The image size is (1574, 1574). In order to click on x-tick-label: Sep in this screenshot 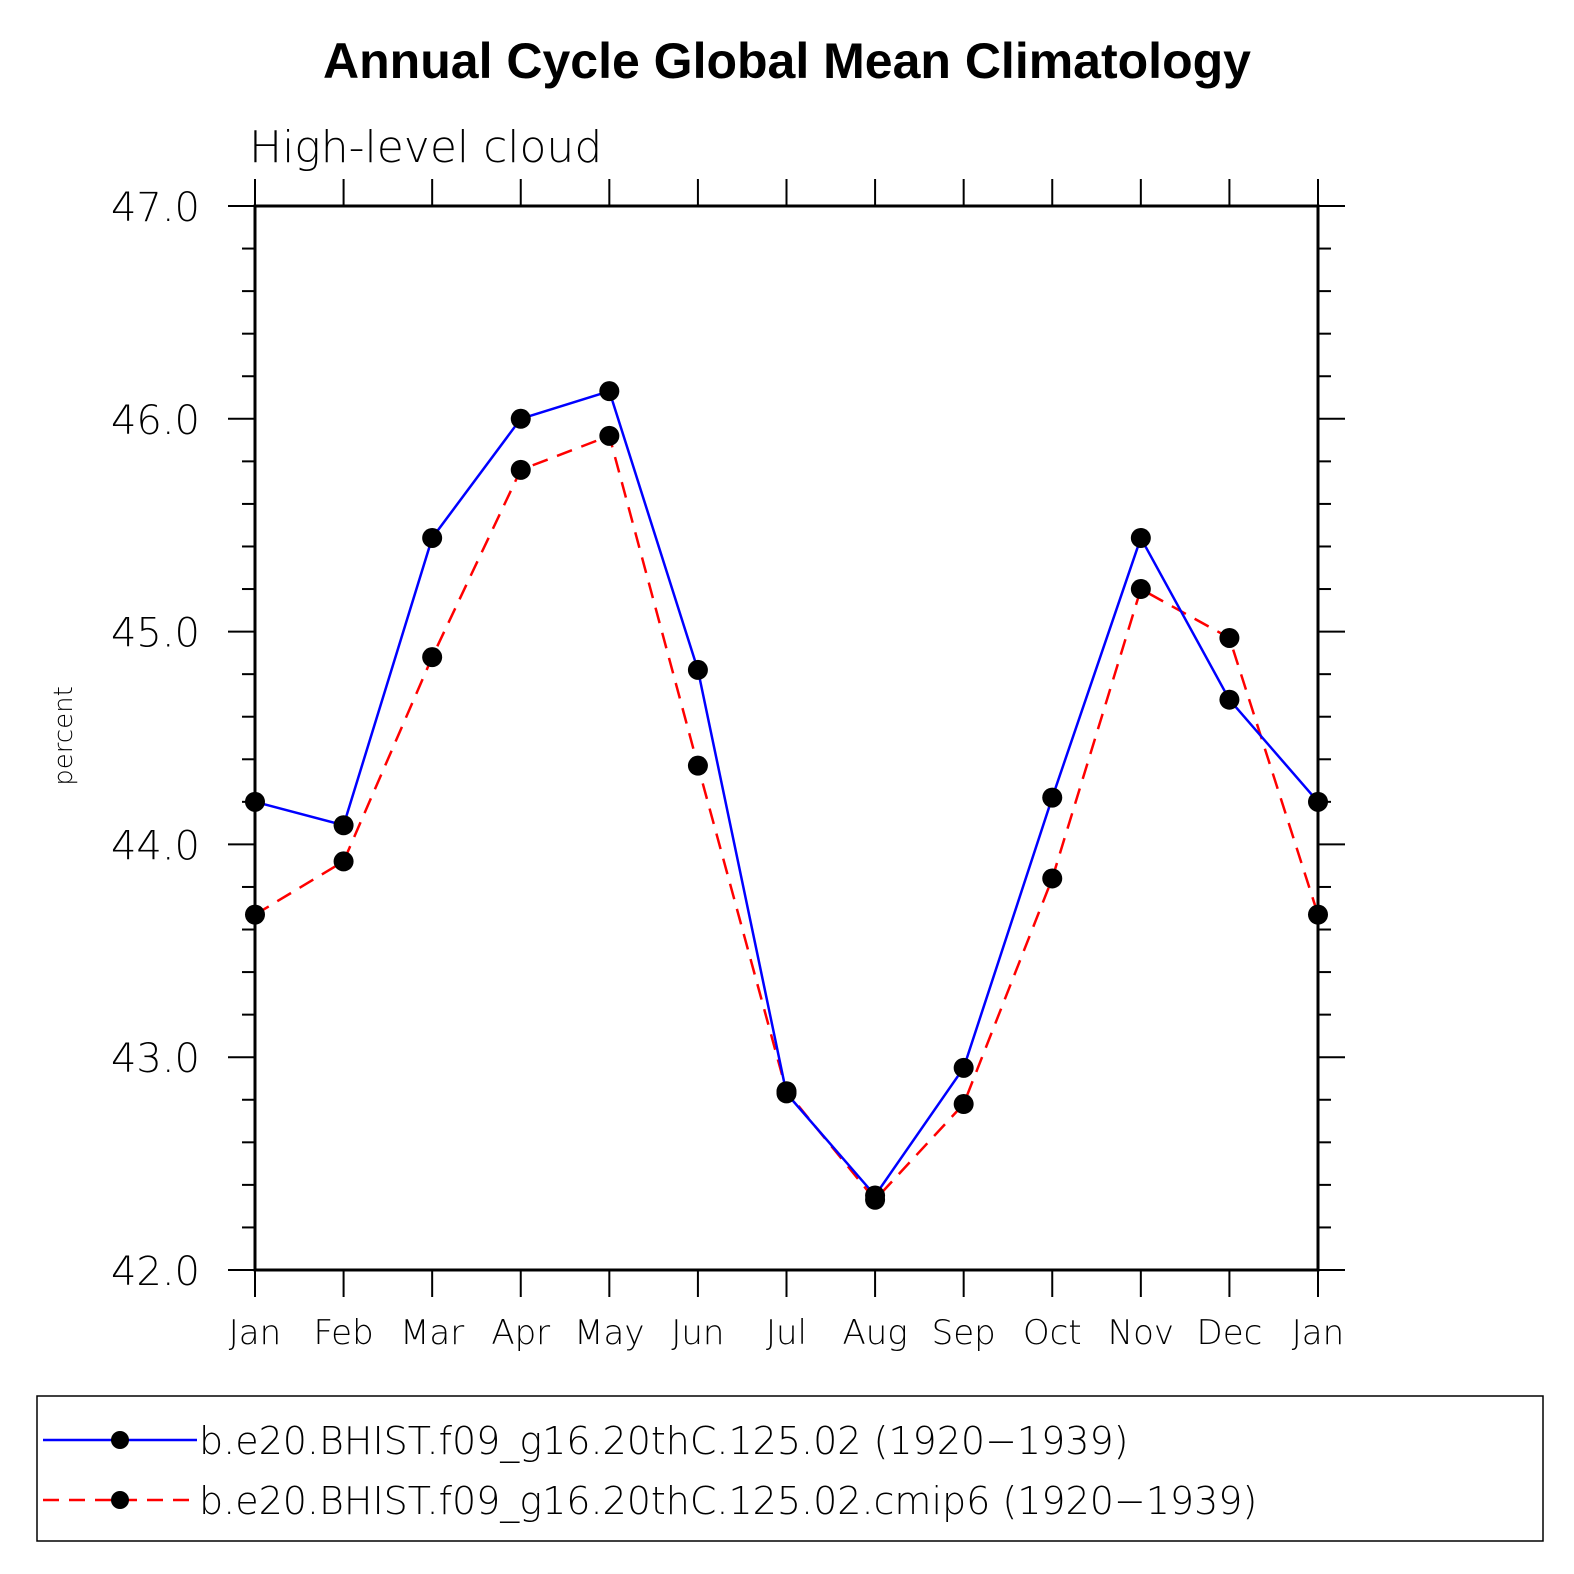, I will do `click(964, 1333)`.